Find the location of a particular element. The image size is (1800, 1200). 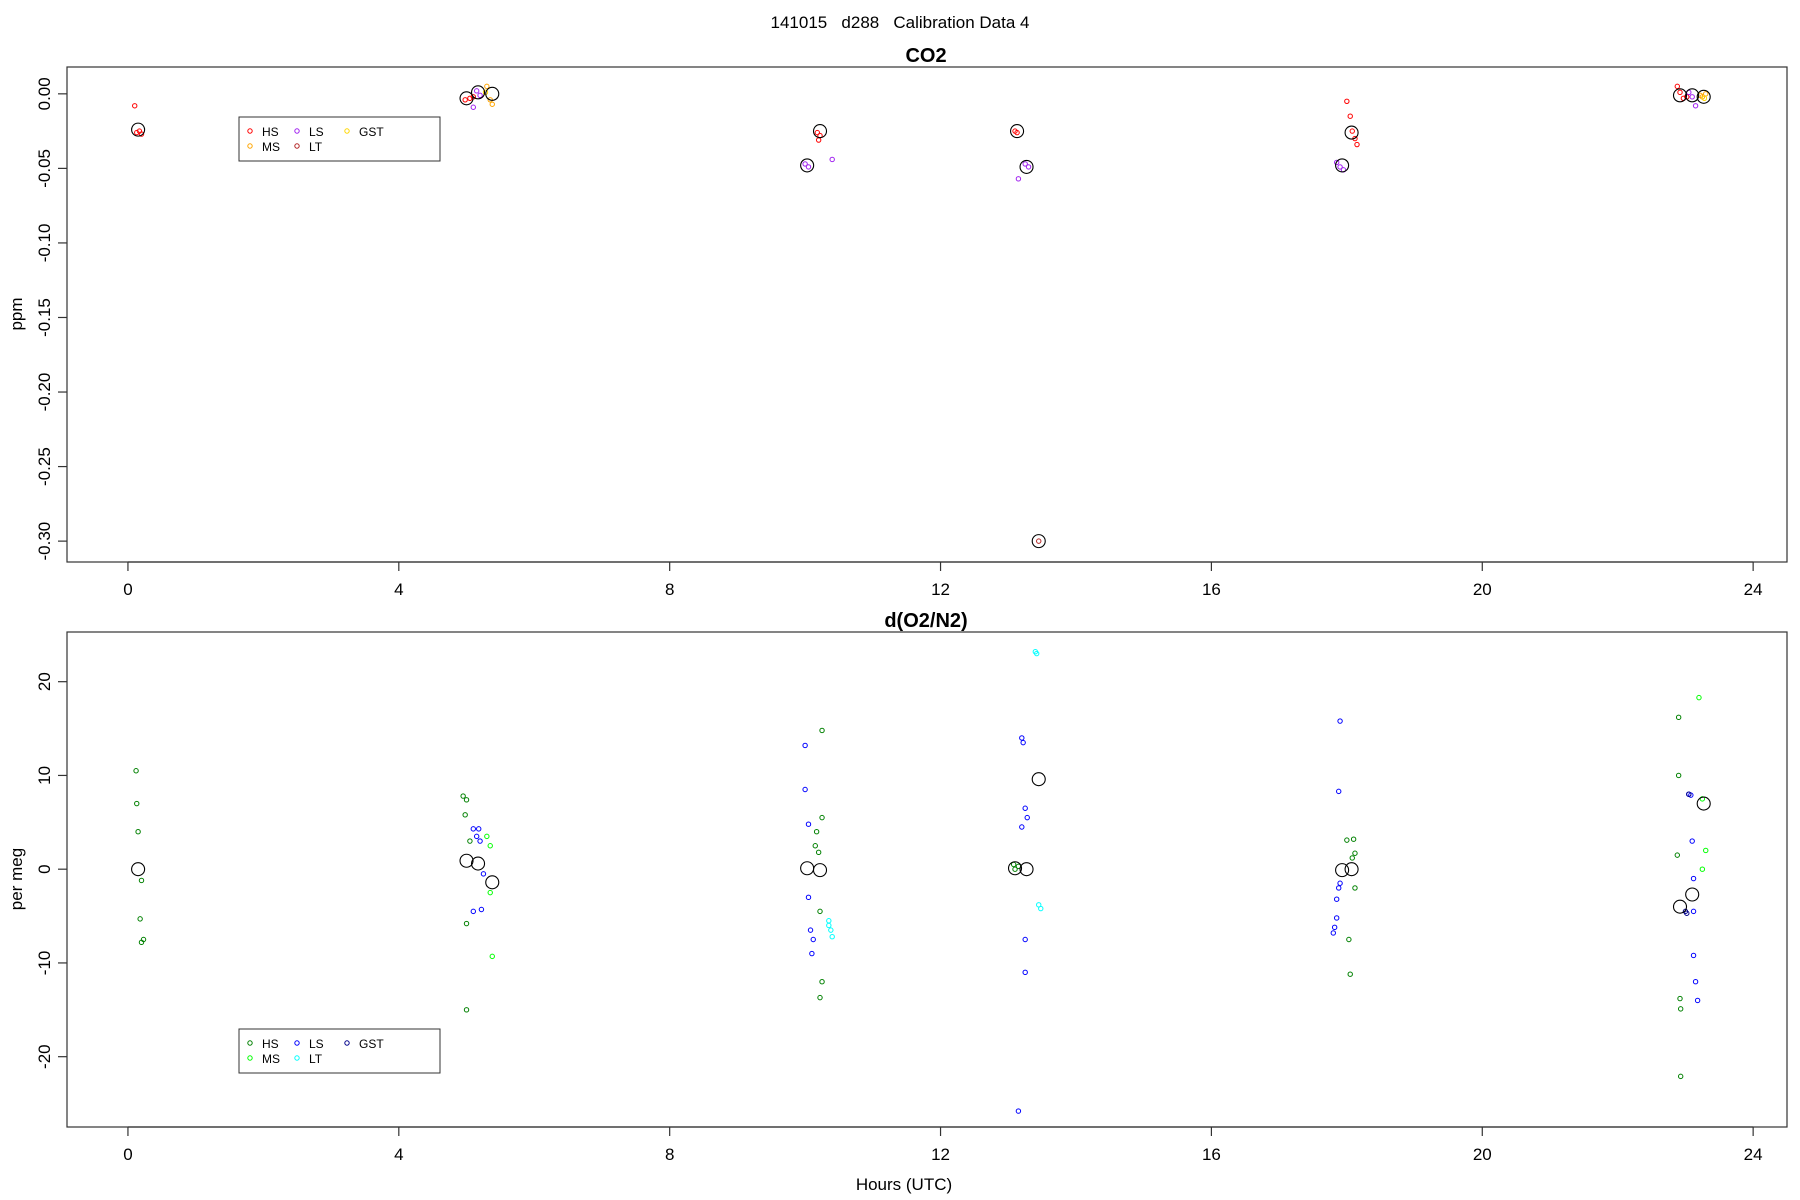

co2-legend-label: GST is located at coordinates (371, 132).